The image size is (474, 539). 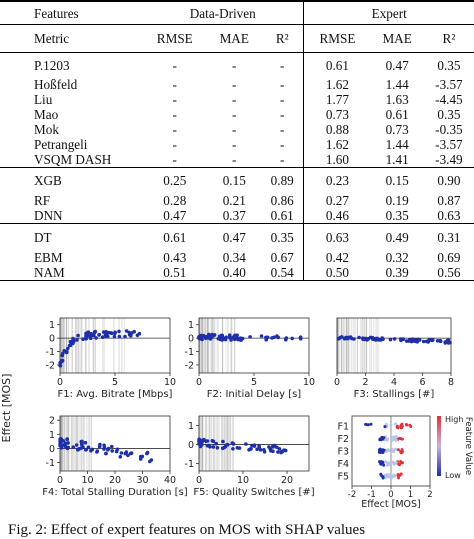 What do you see at coordinates (87, 480) in the screenshot?
I see `x-tick-label: 10` at bounding box center [87, 480].